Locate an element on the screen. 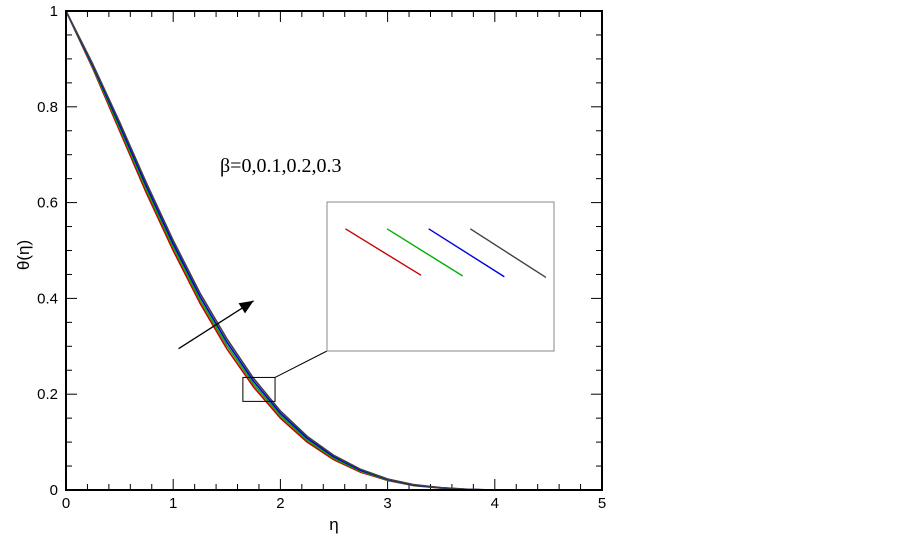  x-tick-label: 3 is located at coordinates (387, 503).